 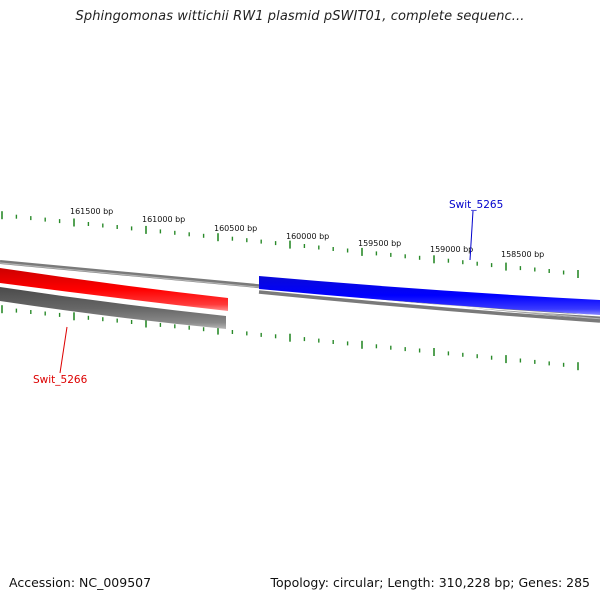 What do you see at coordinates (471, 235) in the screenshot?
I see `swit-5265-leader-line` at bounding box center [471, 235].